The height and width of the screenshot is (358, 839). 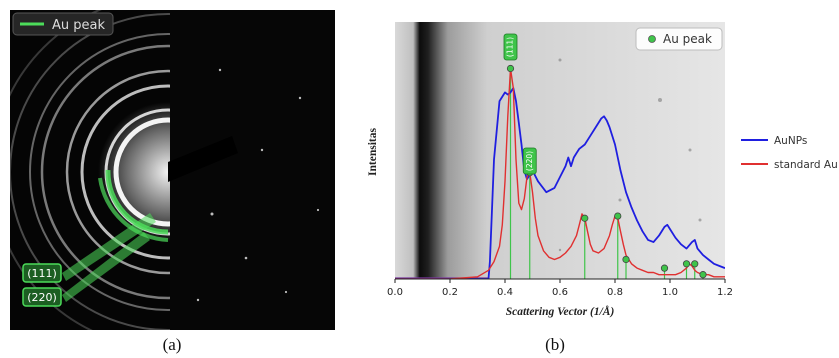 I want to click on x-axis-ticks: 0.0 0.2 0.4 0.6 0.8 1.0 1.2, so click(x=560, y=288).